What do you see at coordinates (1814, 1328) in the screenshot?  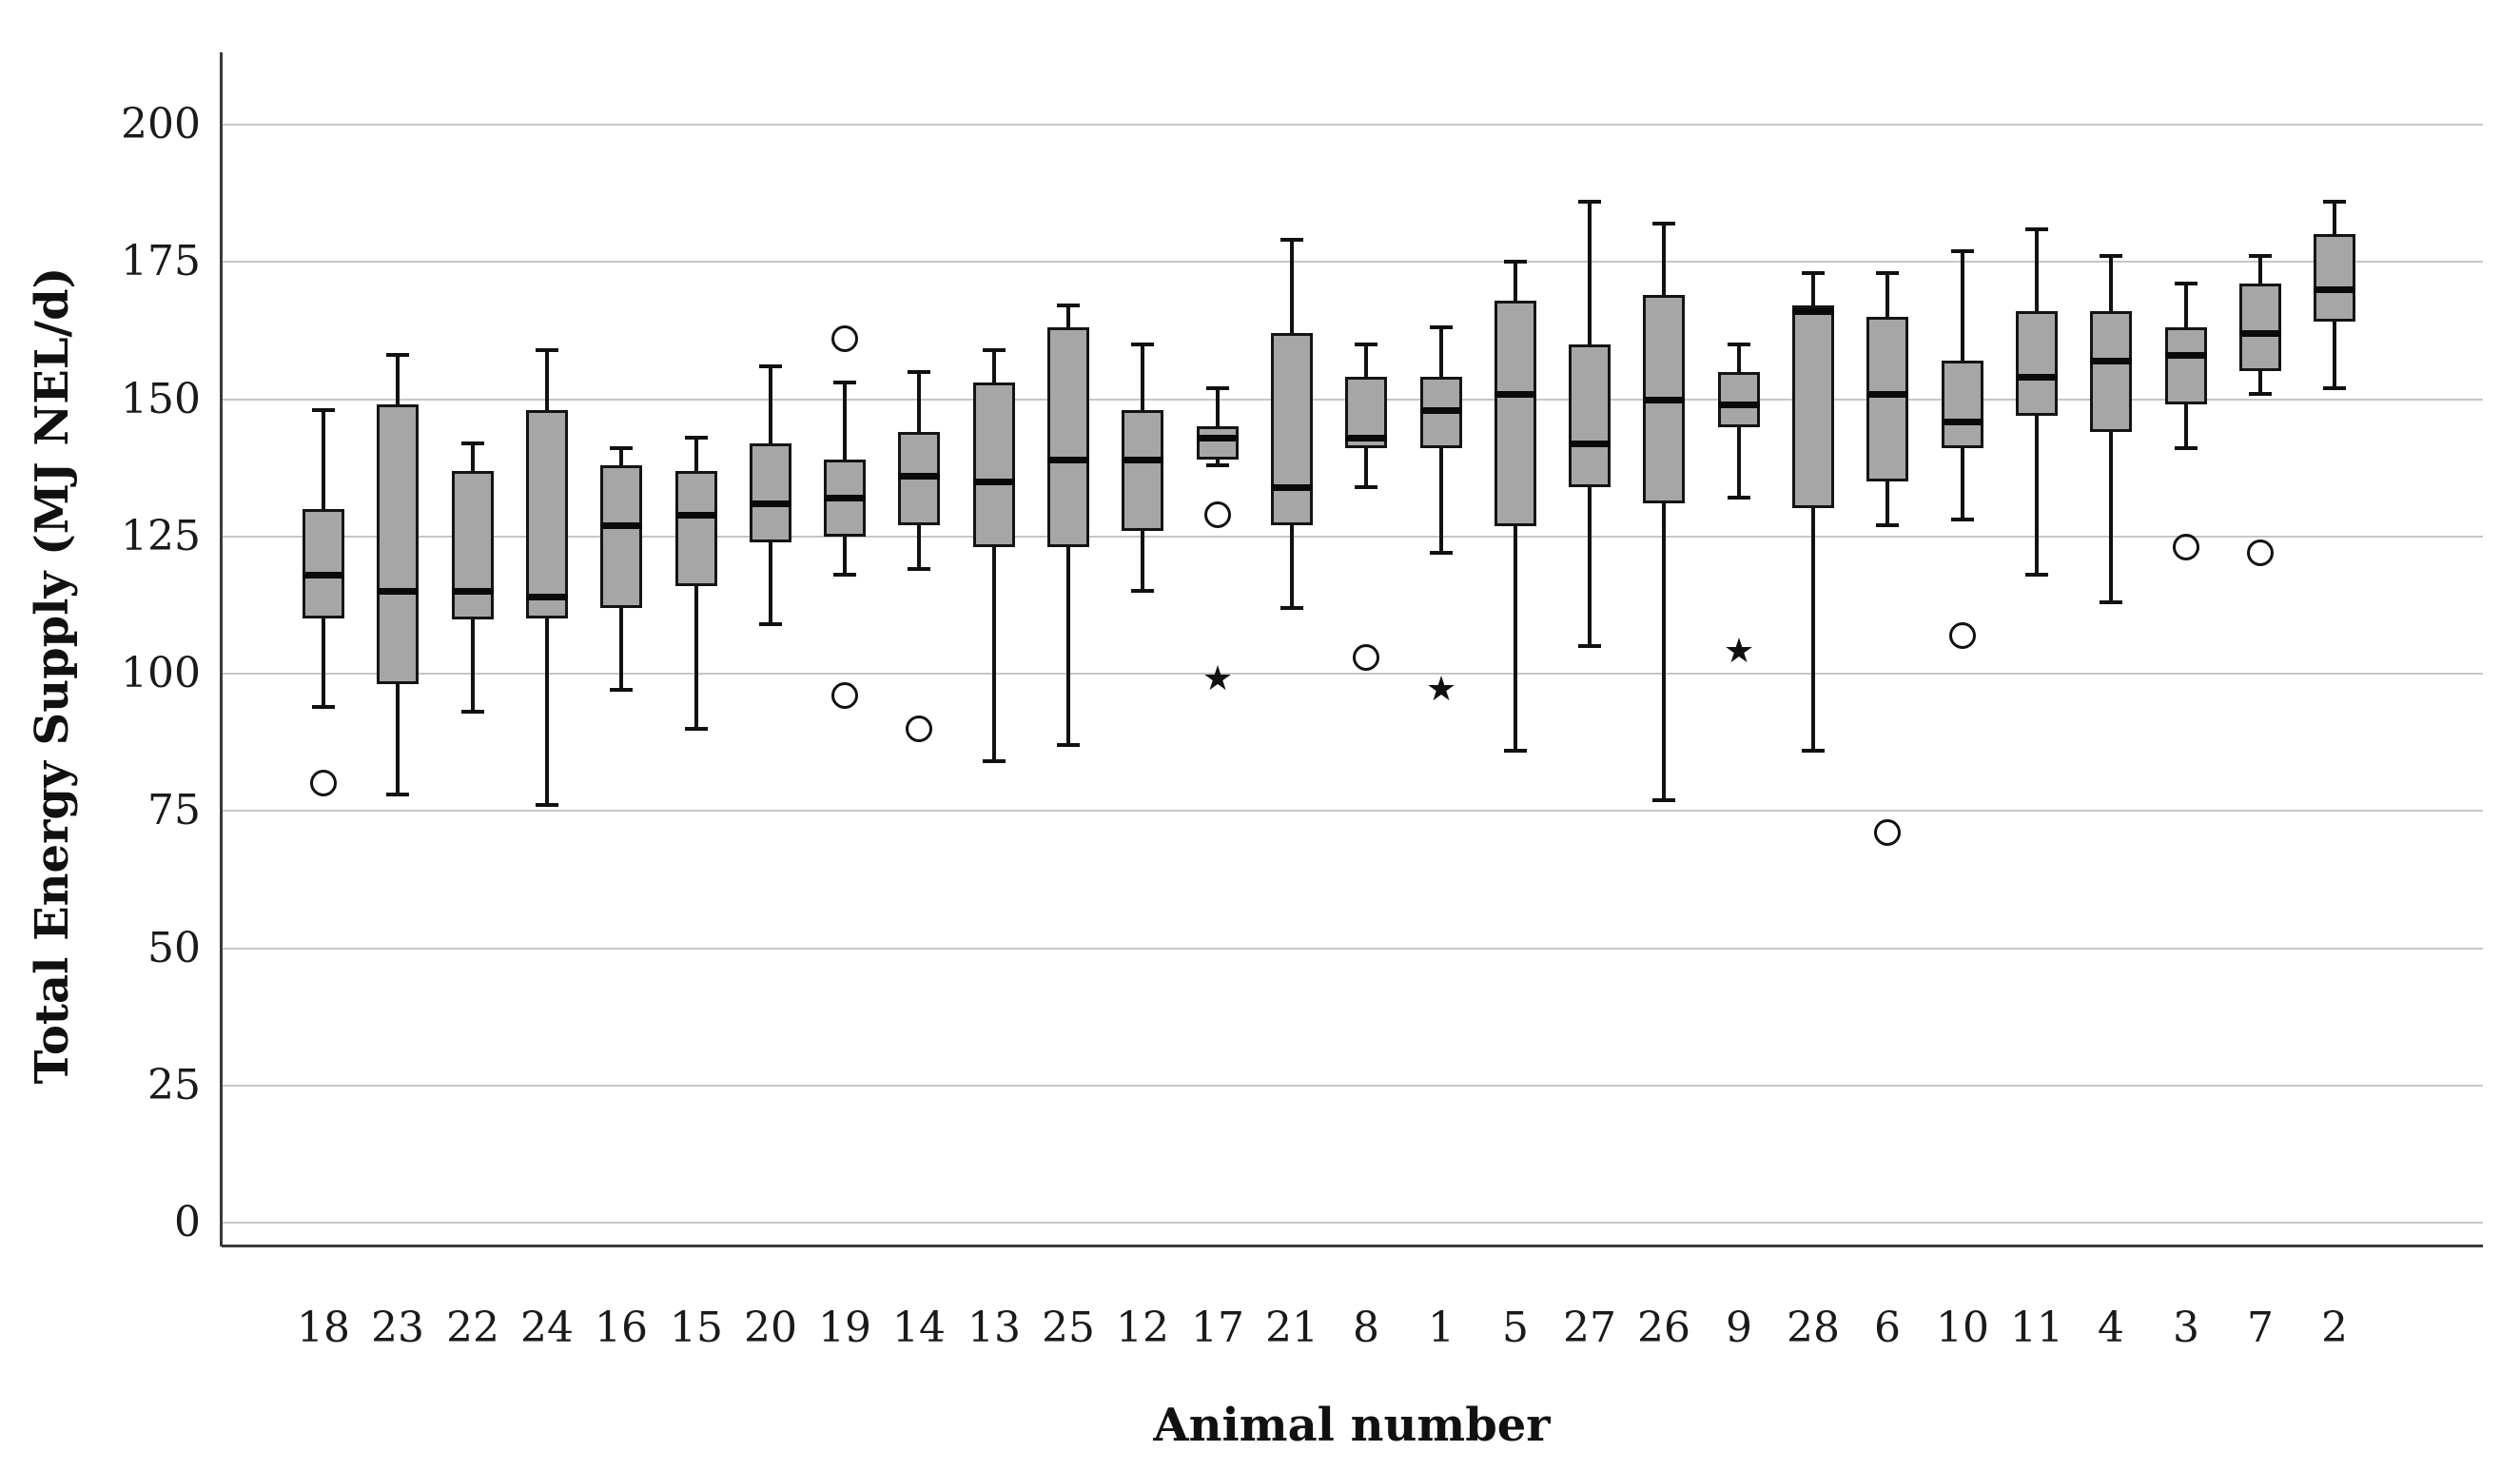 I see `x-tick-label: 28` at bounding box center [1814, 1328].